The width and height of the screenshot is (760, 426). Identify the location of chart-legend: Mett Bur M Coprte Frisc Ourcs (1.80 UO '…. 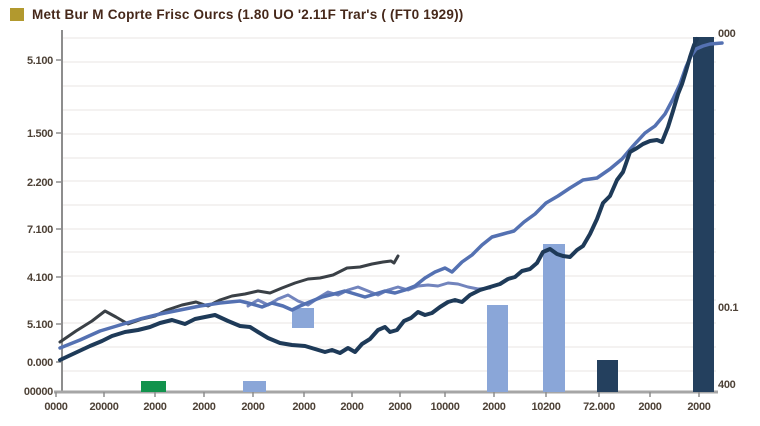
(237, 14).